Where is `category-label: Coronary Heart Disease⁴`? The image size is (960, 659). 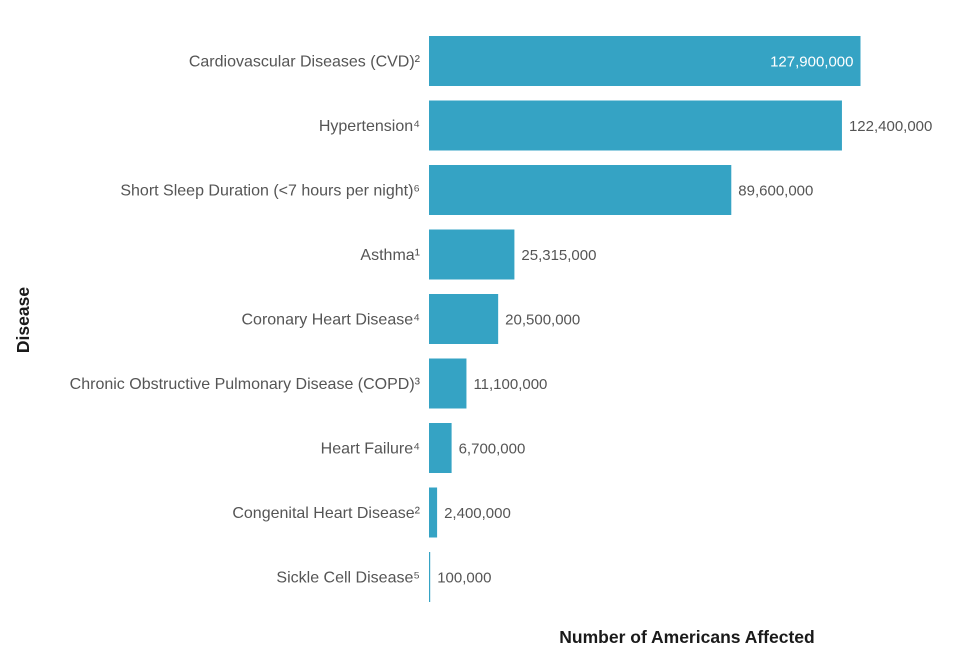 category-label: Coronary Heart Disease⁴ is located at coordinates (331, 320).